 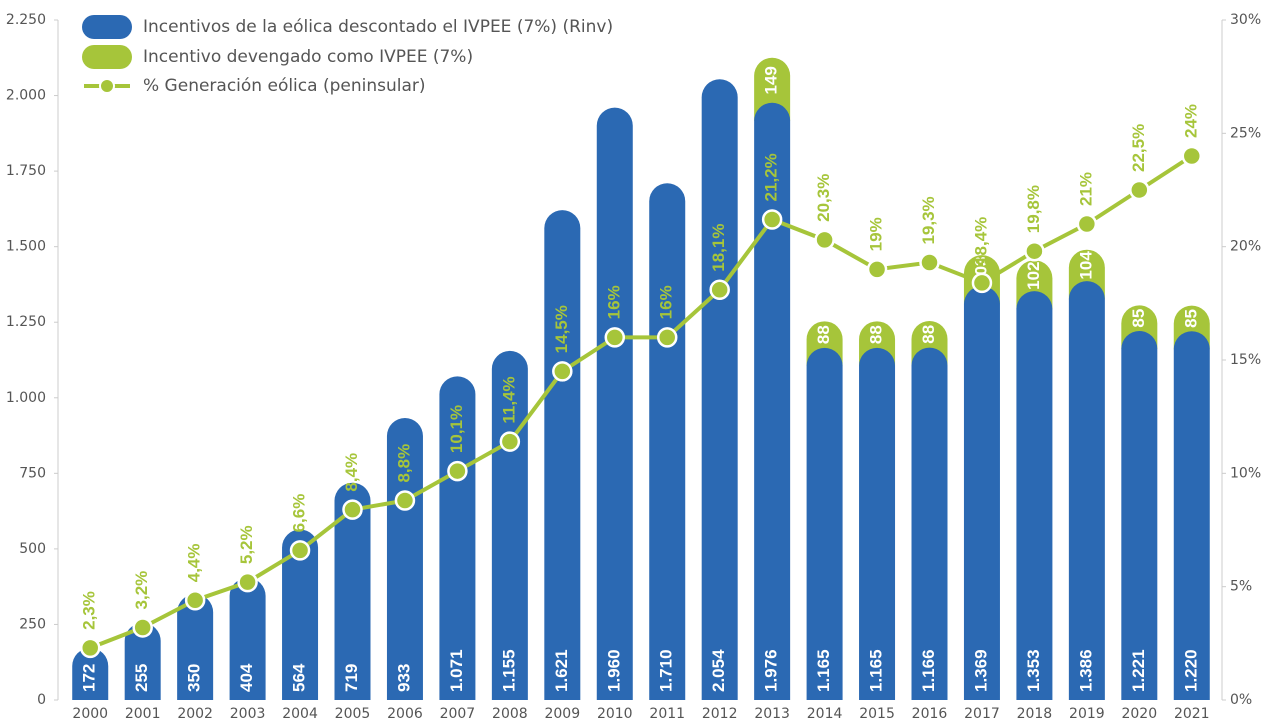 I want to click on data-label: 1.960, so click(x=613, y=670).